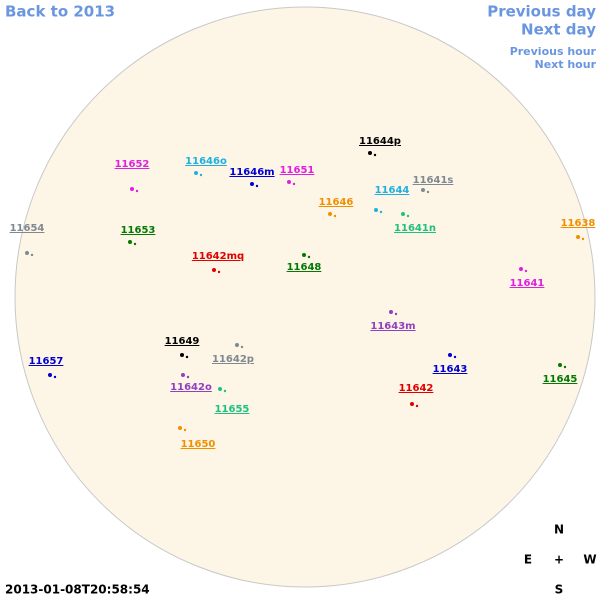  Describe the element at coordinates (182, 341) in the screenshot. I see `region-label: 11649` at that location.